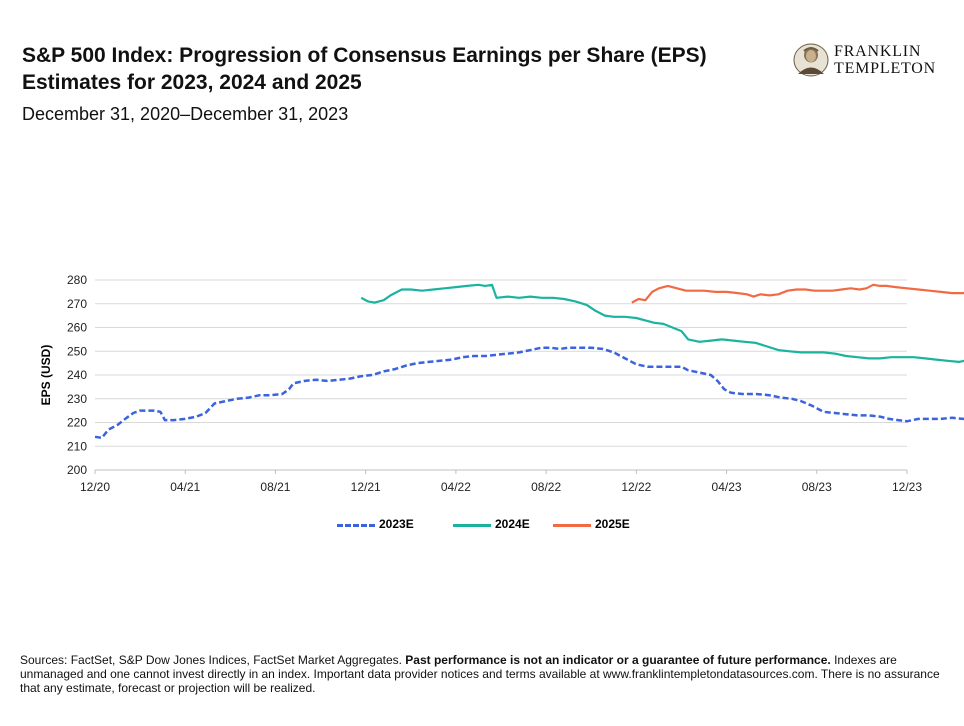 This screenshot has height=726, width=964. Describe the element at coordinates (546, 487) in the screenshot. I see `x-tick-label: 08/22` at that location.